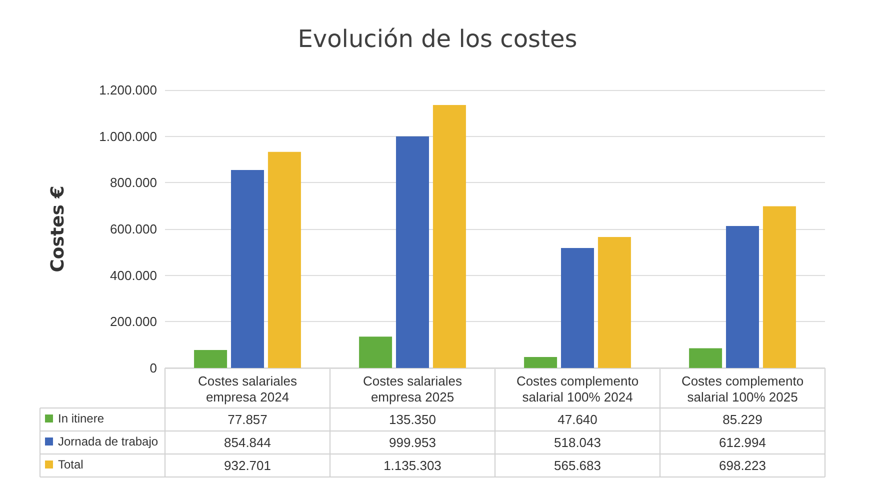 This screenshot has height=501, width=875. Describe the element at coordinates (412, 419) in the screenshot. I see `data-label: 135.350` at that location.